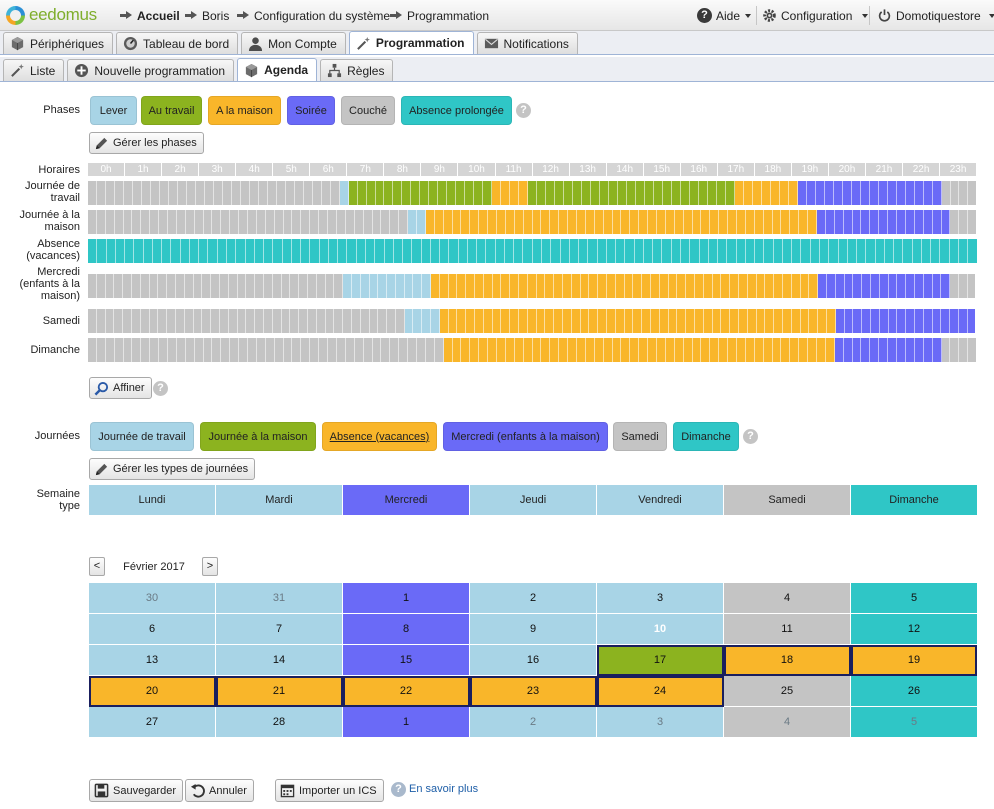 This screenshot has width=994, height=809. Describe the element at coordinates (151, 70) in the screenshot. I see `tab-nouvelle-programmation: Nouvelle programmation` at that location.